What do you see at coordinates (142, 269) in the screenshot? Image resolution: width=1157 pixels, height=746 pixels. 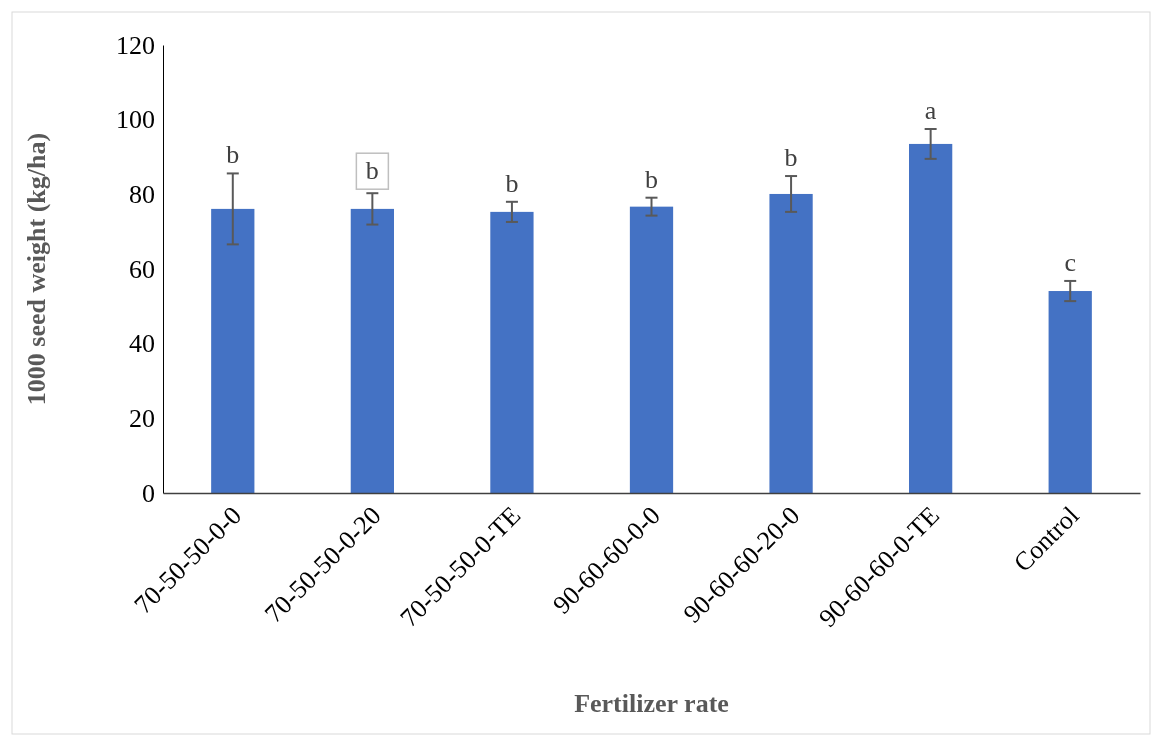 I see `y-tick-label: 60` at bounding box center [142, 269].